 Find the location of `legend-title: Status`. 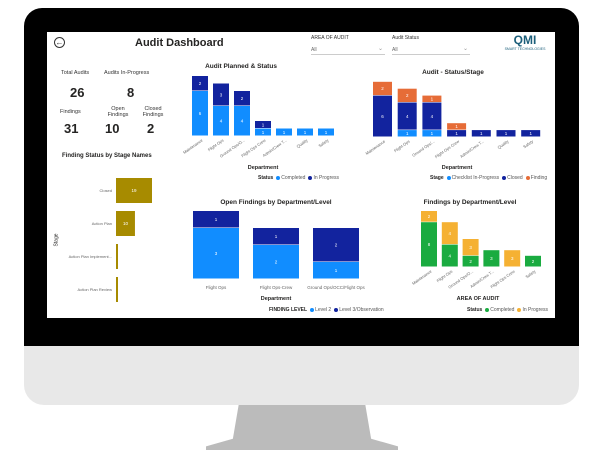

legend-title: Status is located at coordinates (266, 178).